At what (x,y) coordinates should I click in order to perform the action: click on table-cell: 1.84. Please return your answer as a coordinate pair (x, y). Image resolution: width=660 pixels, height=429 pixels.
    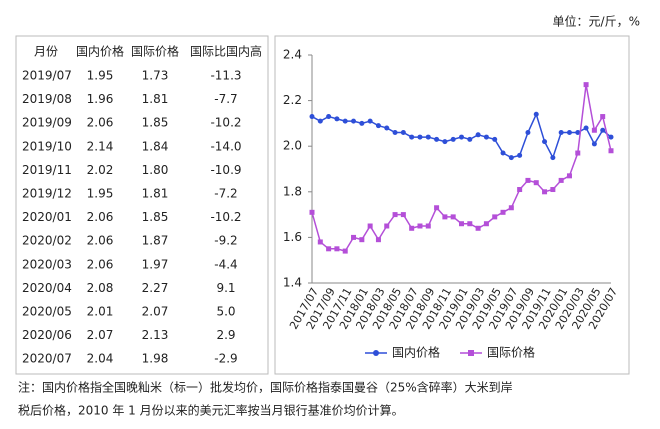
    Looking at the image, I should click on (155, 146).